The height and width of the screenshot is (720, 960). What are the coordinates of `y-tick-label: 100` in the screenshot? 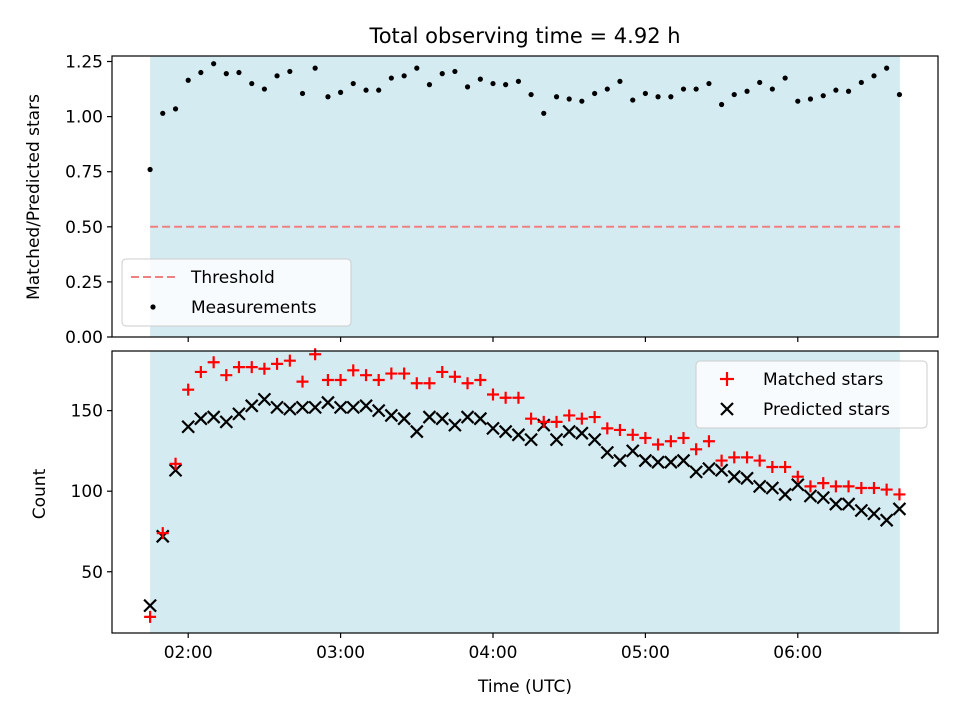 It's located at (87, 492).